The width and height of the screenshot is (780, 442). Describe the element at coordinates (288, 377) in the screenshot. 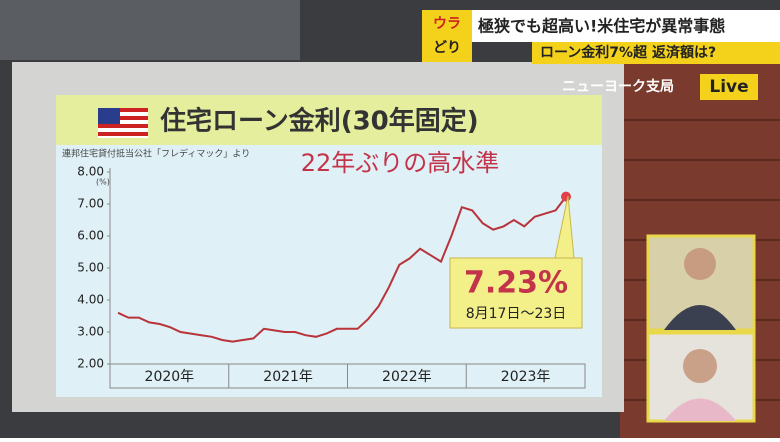

I see `x-tick-label: 2021年` at that location.